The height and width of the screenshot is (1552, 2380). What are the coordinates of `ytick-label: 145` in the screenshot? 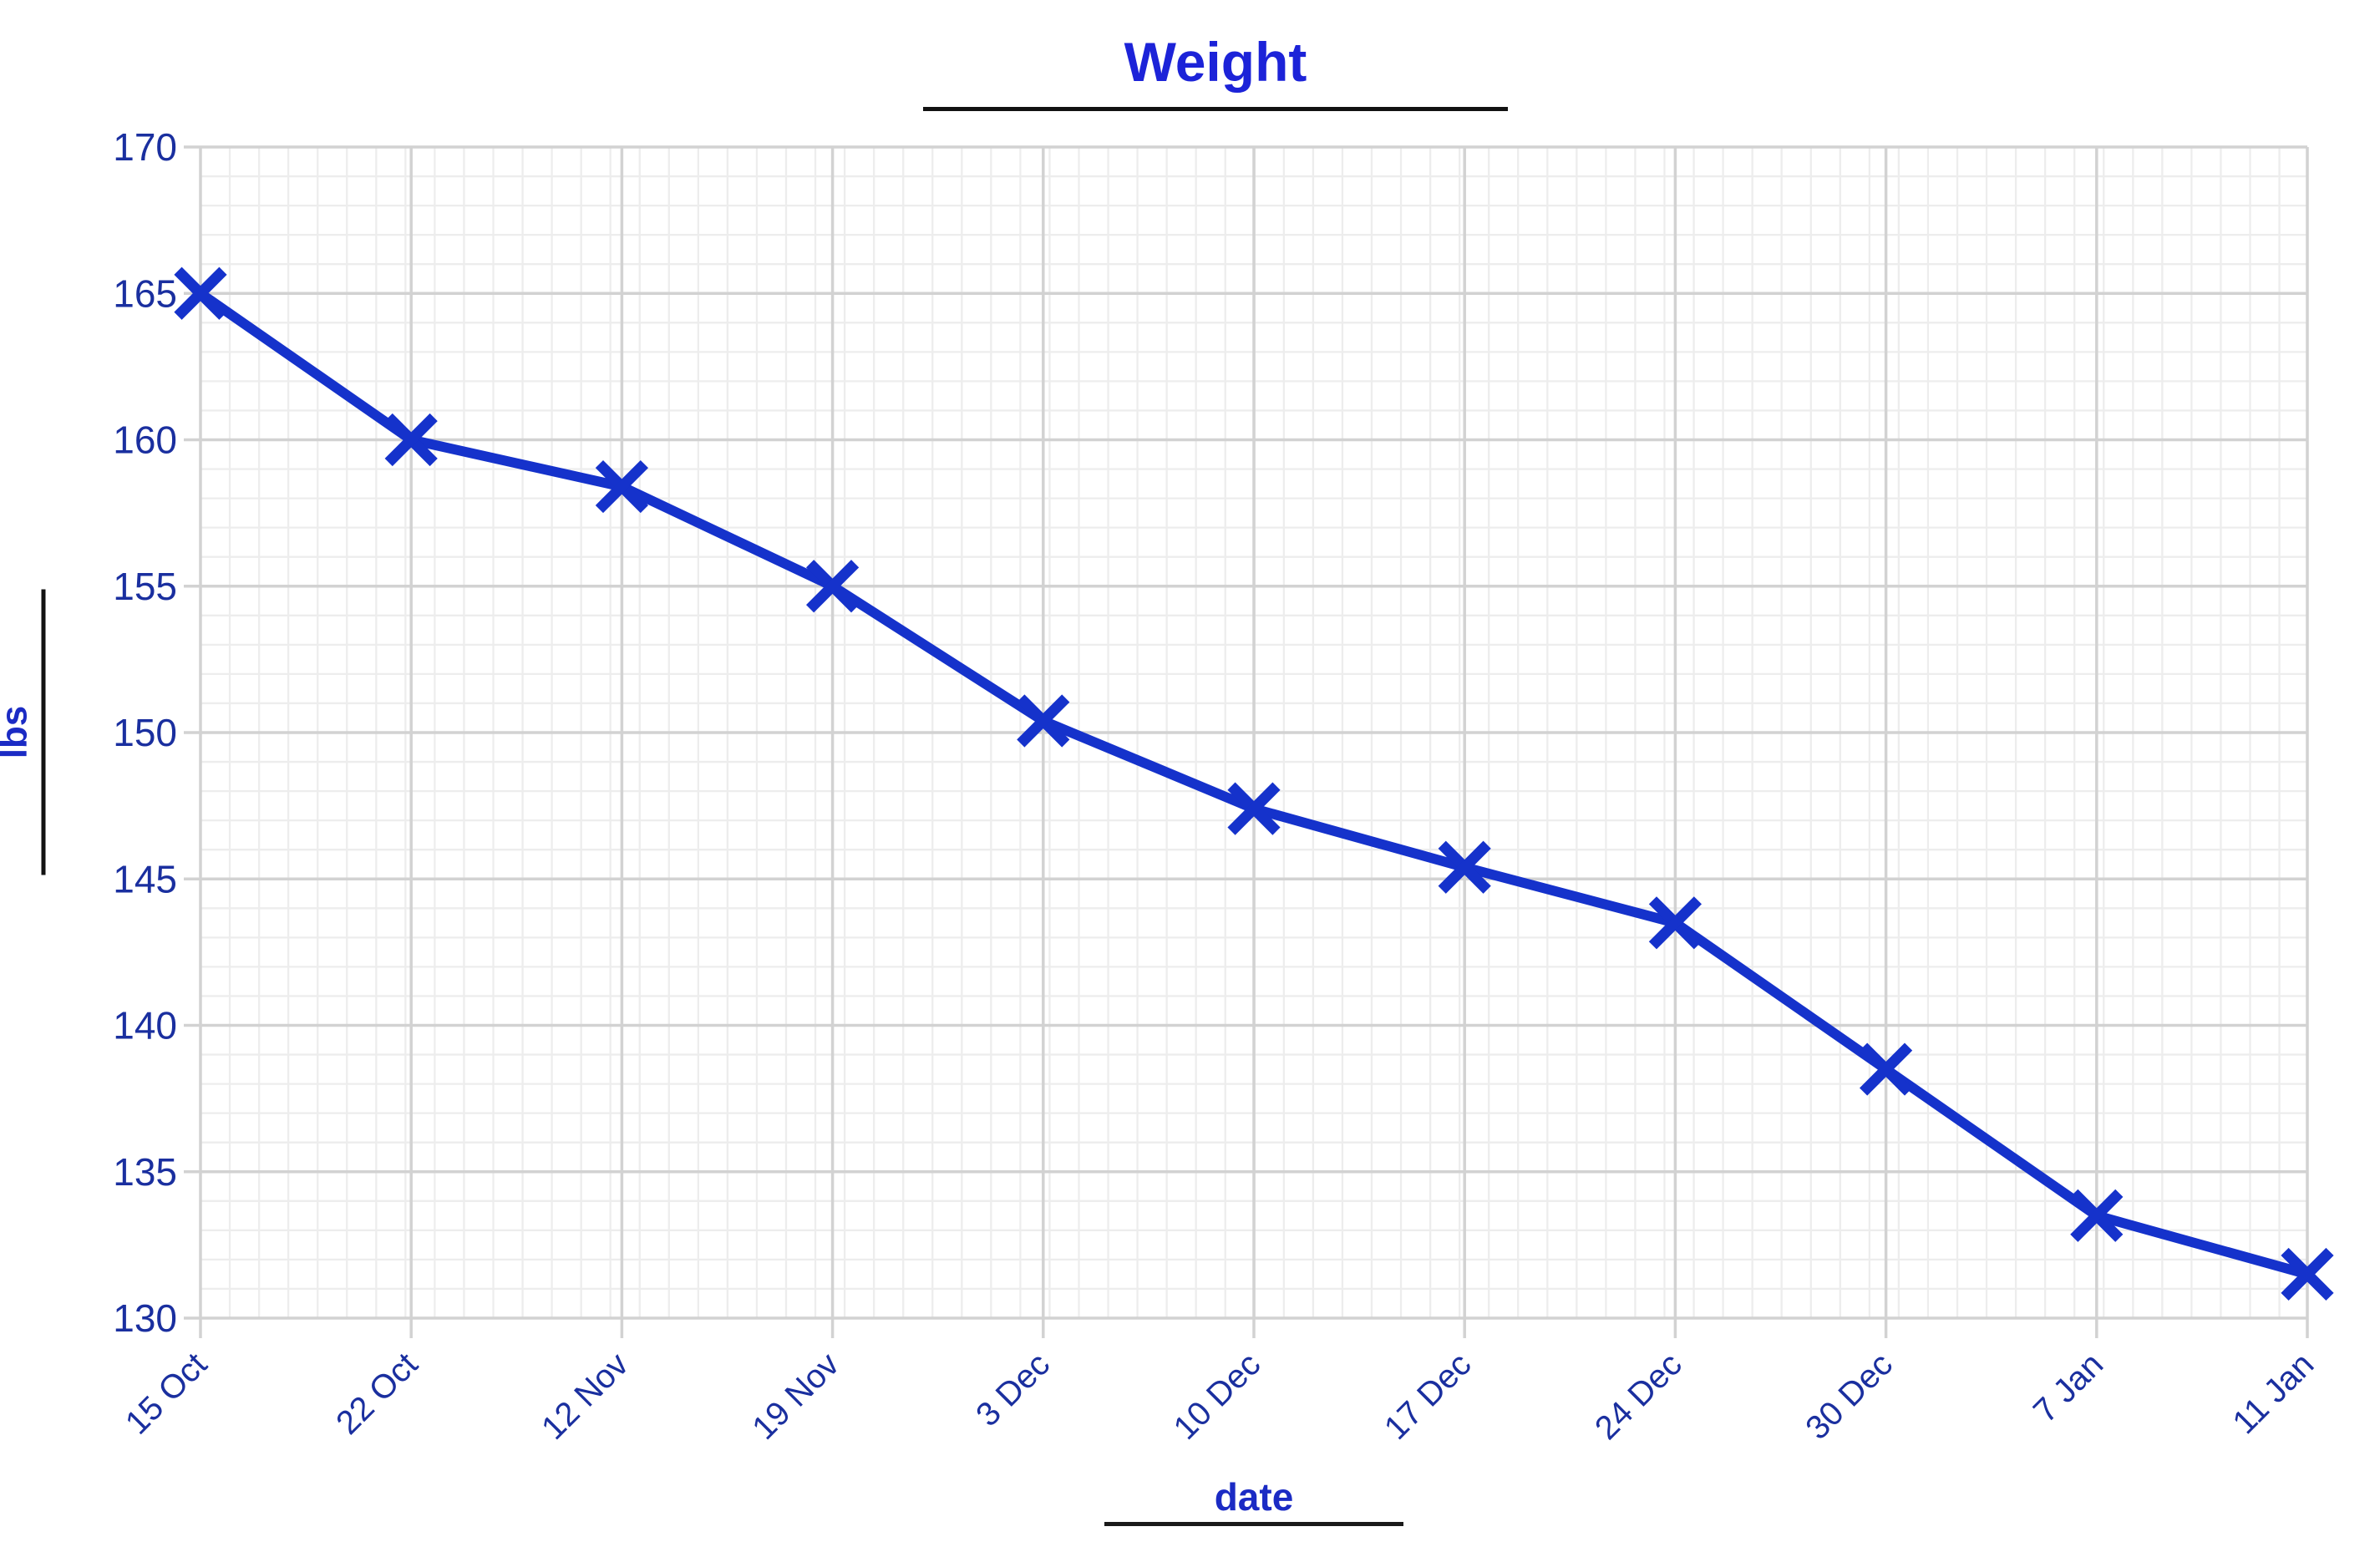 It's located at (145, 878).